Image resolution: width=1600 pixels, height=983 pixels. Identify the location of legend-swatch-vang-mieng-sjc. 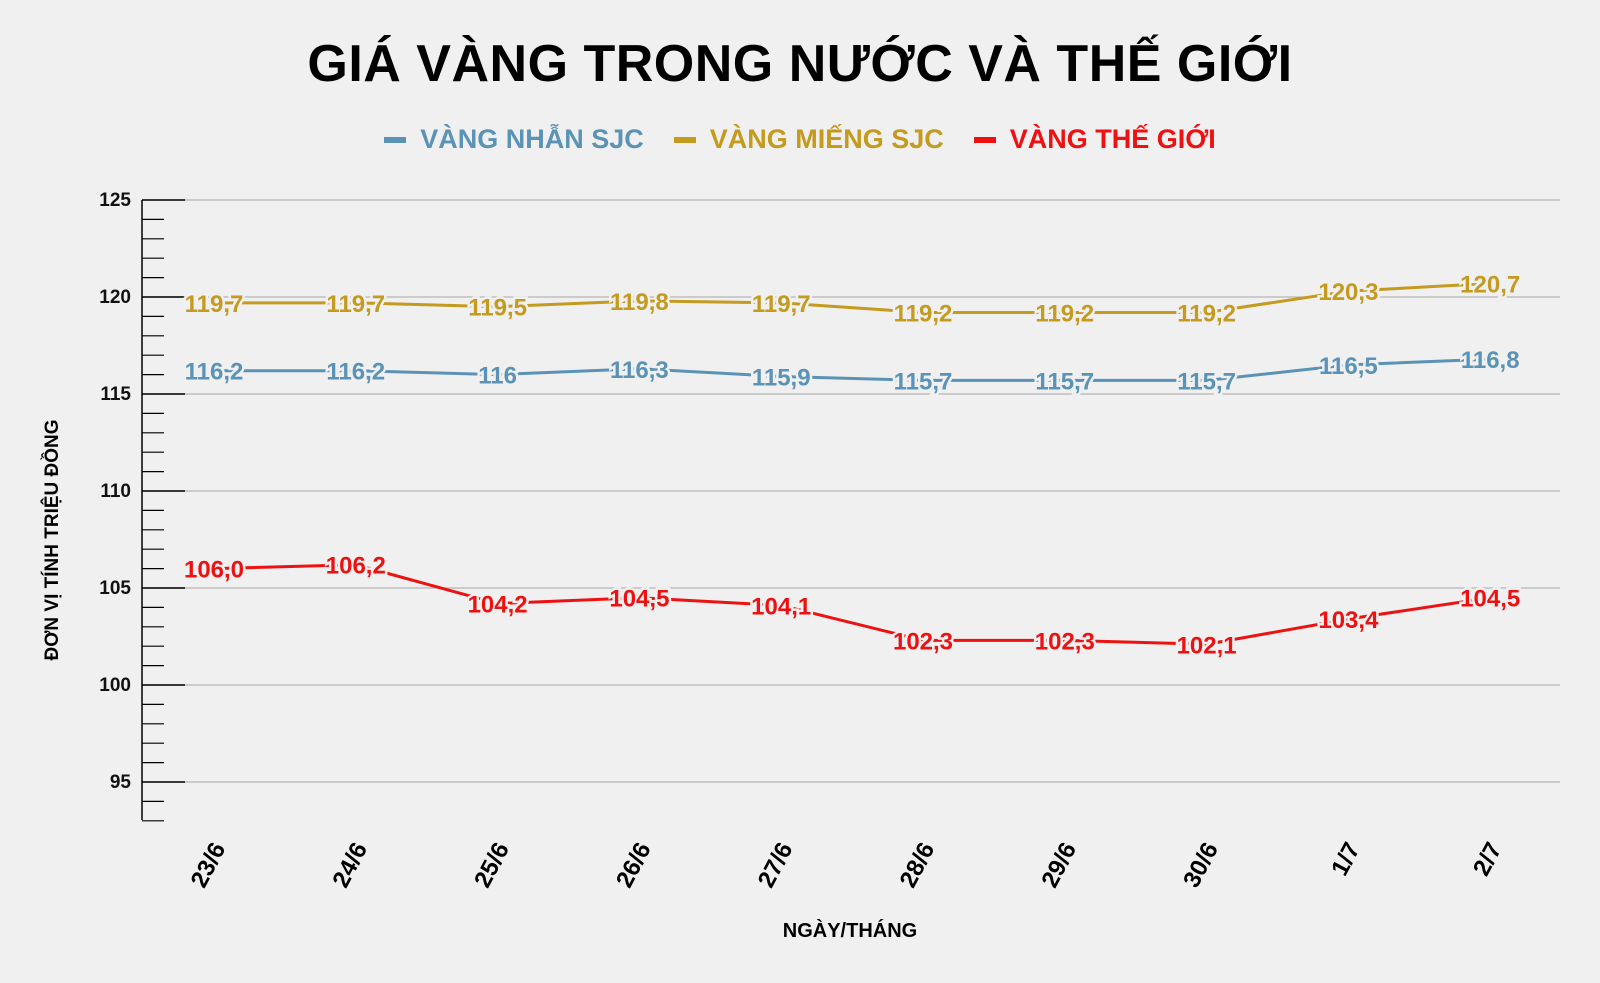
(684, 139).